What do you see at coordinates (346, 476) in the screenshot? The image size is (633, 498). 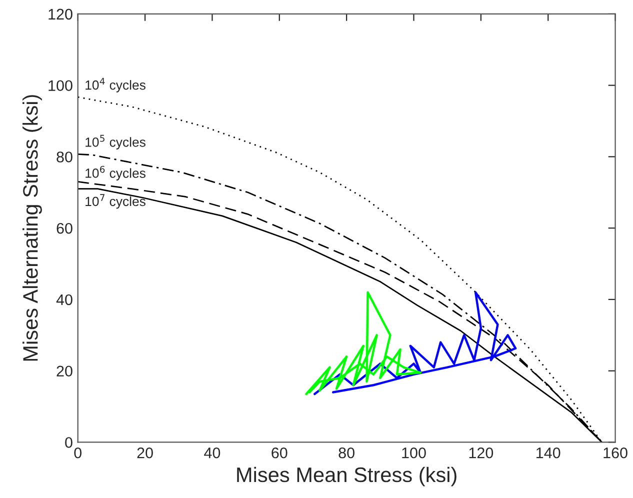 I see `x-axis-title: Mises Mean Stress (ksi)` at bounding box center [346, 476].